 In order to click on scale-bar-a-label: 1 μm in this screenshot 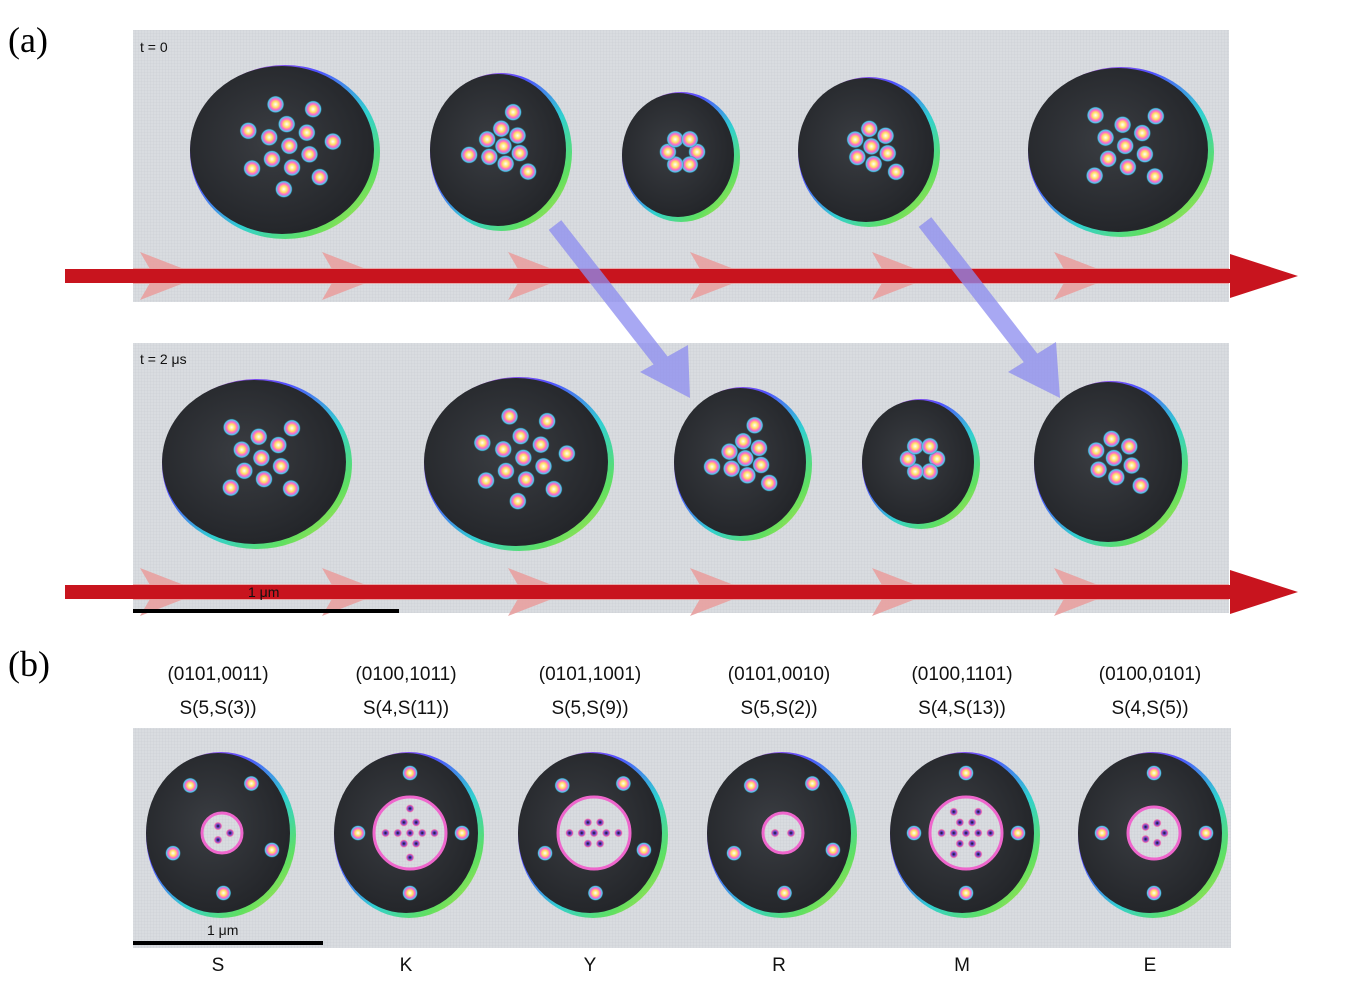, I will do `click(263, 592)`.